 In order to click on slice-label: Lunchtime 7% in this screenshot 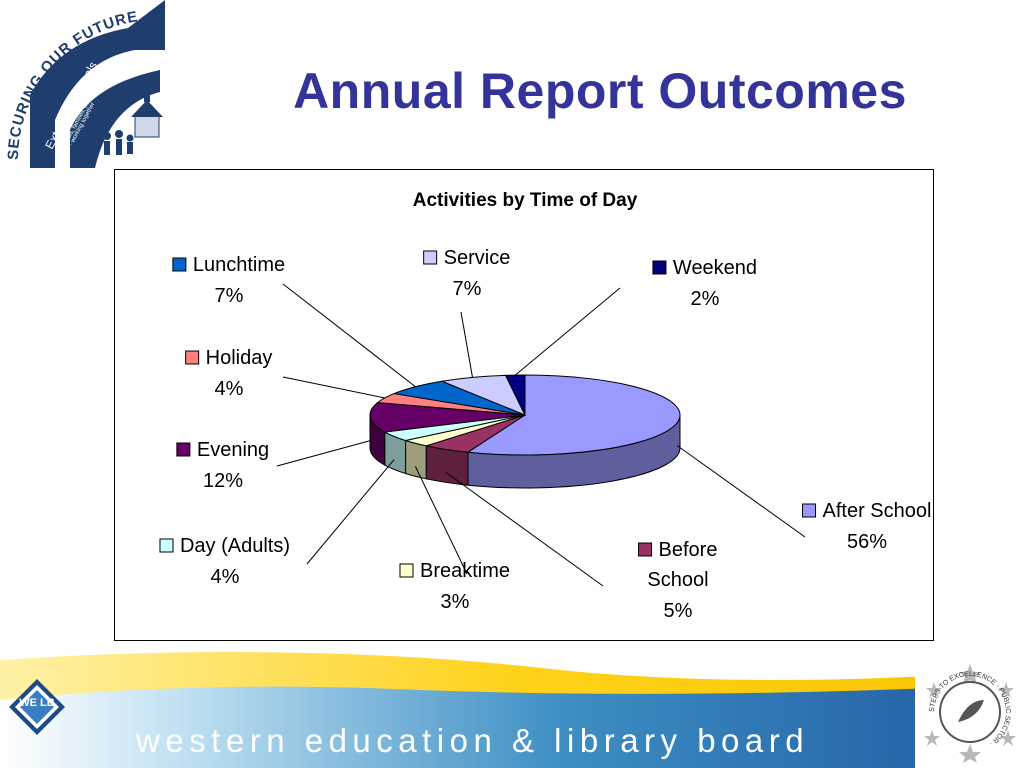, I will do `click(228, 280)`.